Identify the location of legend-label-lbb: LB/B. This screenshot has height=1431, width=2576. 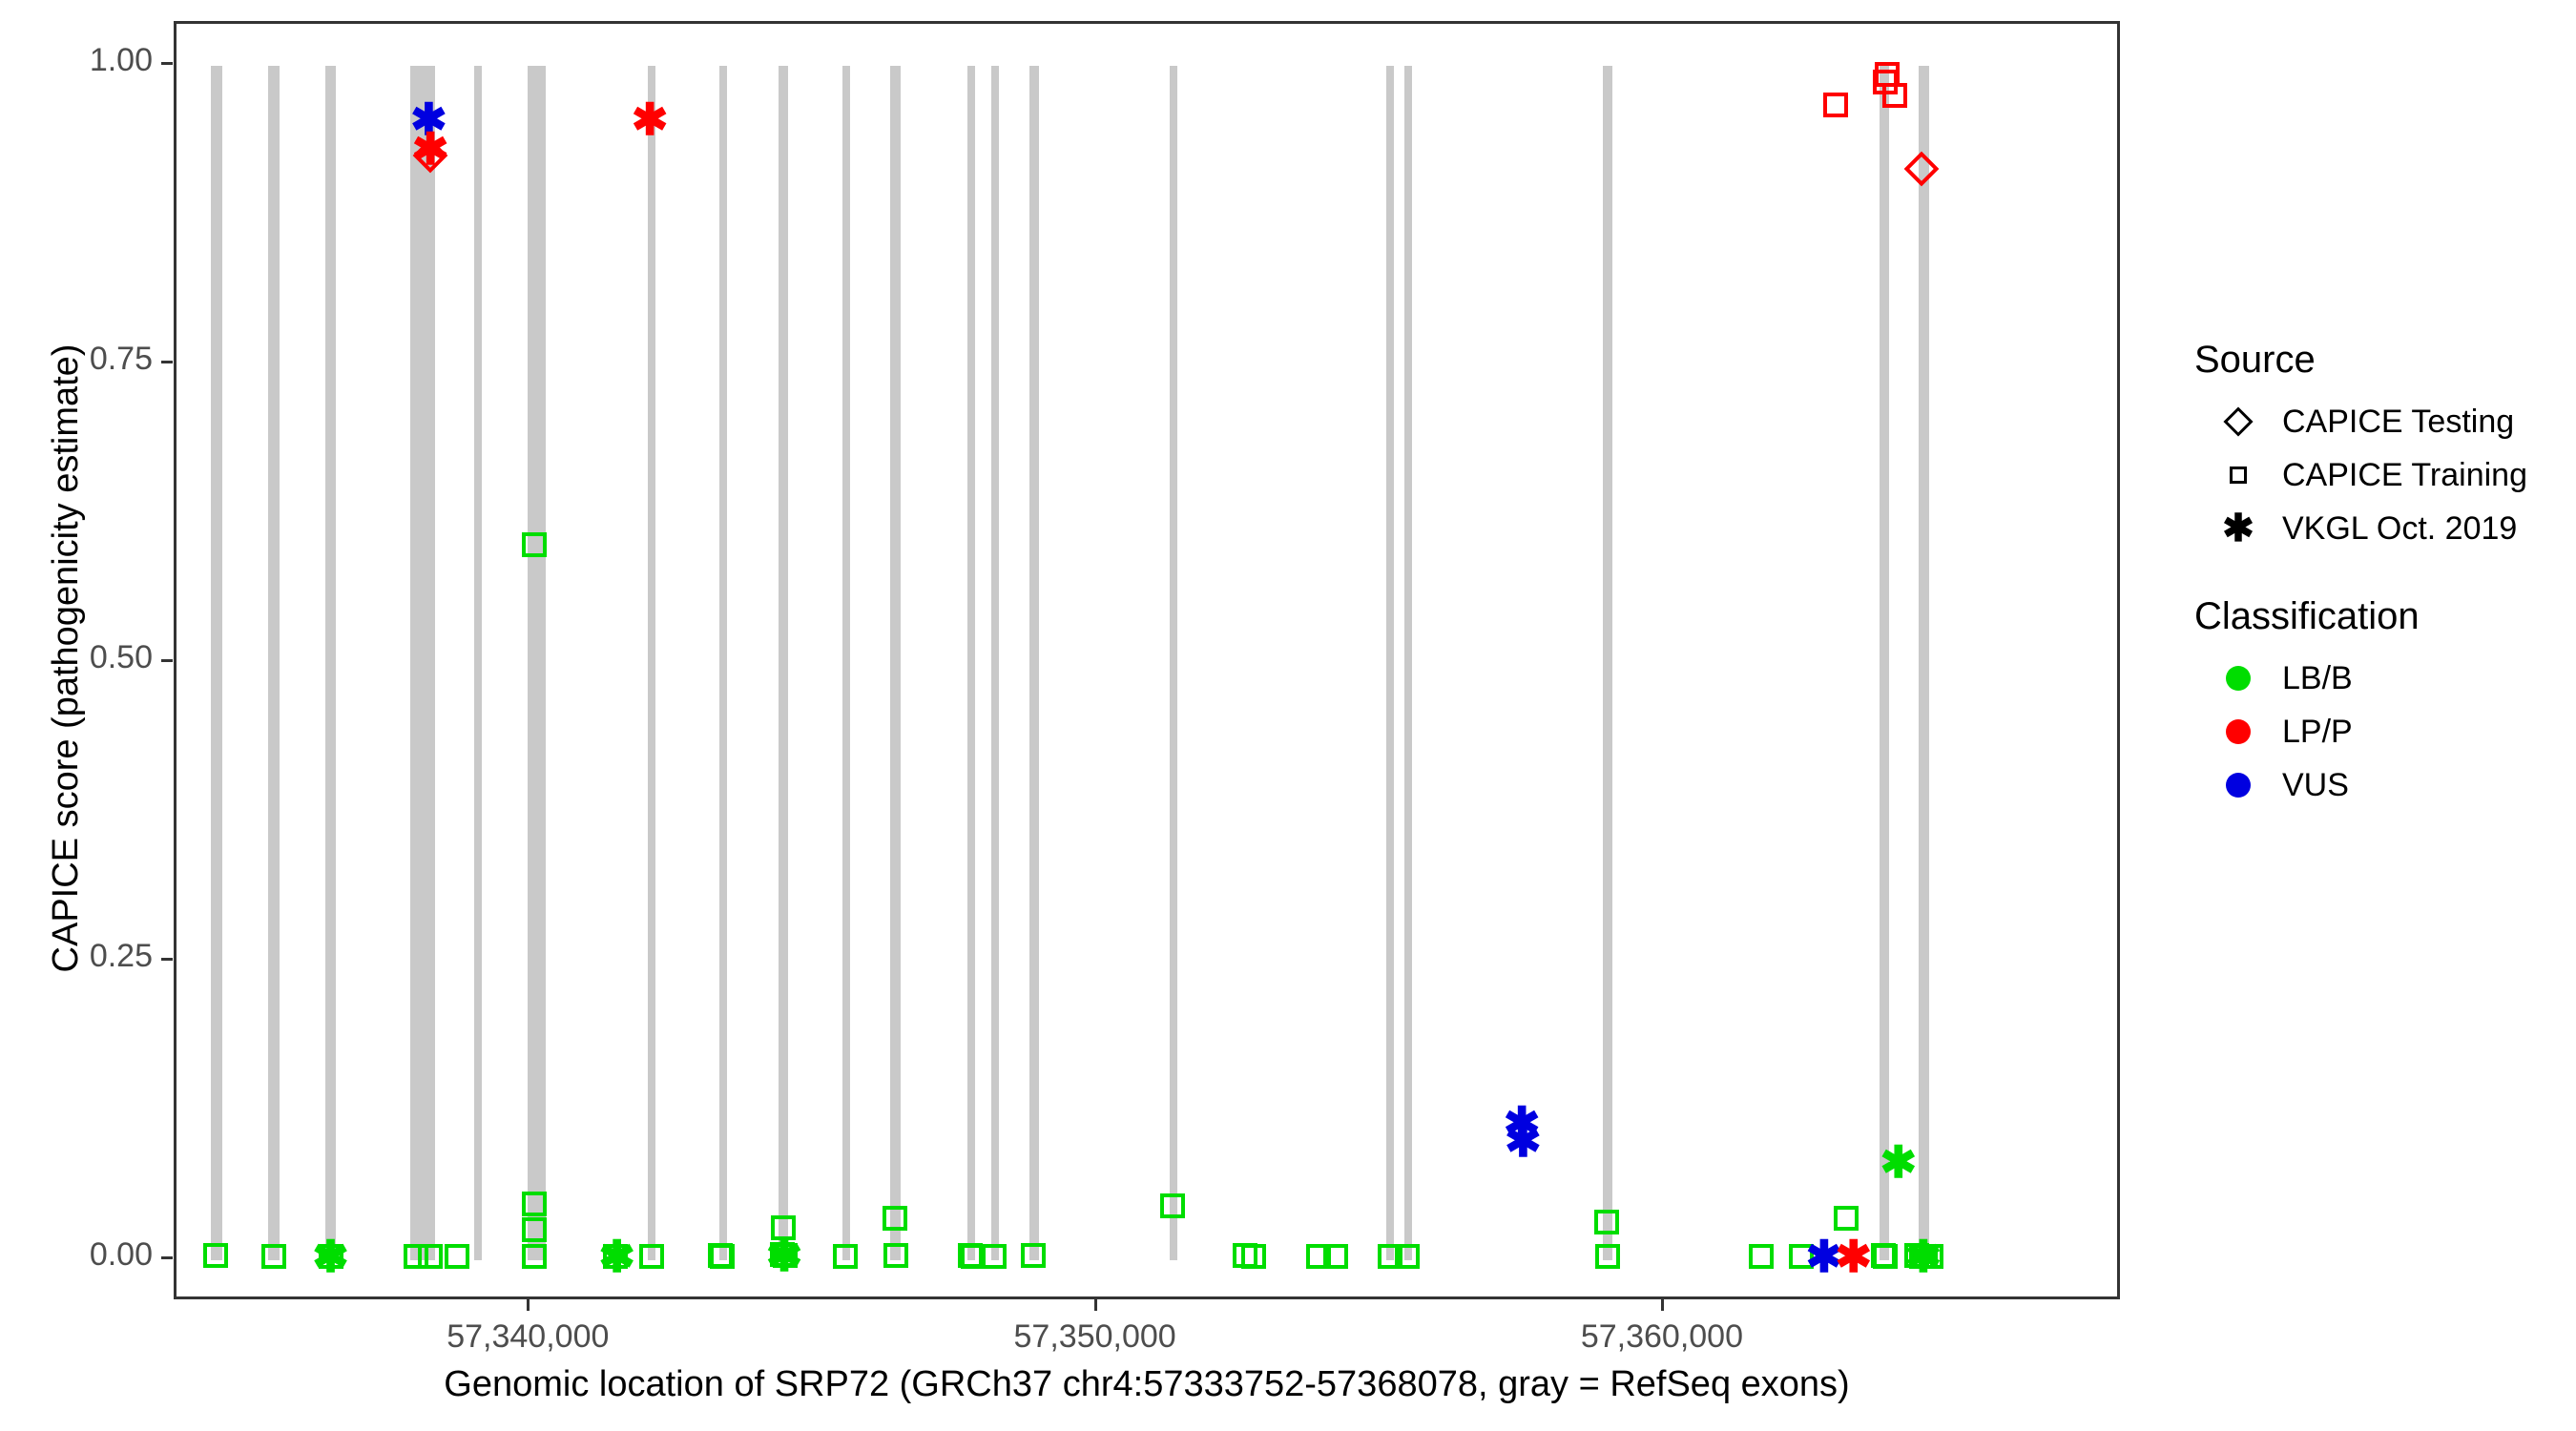
(2317, 677).